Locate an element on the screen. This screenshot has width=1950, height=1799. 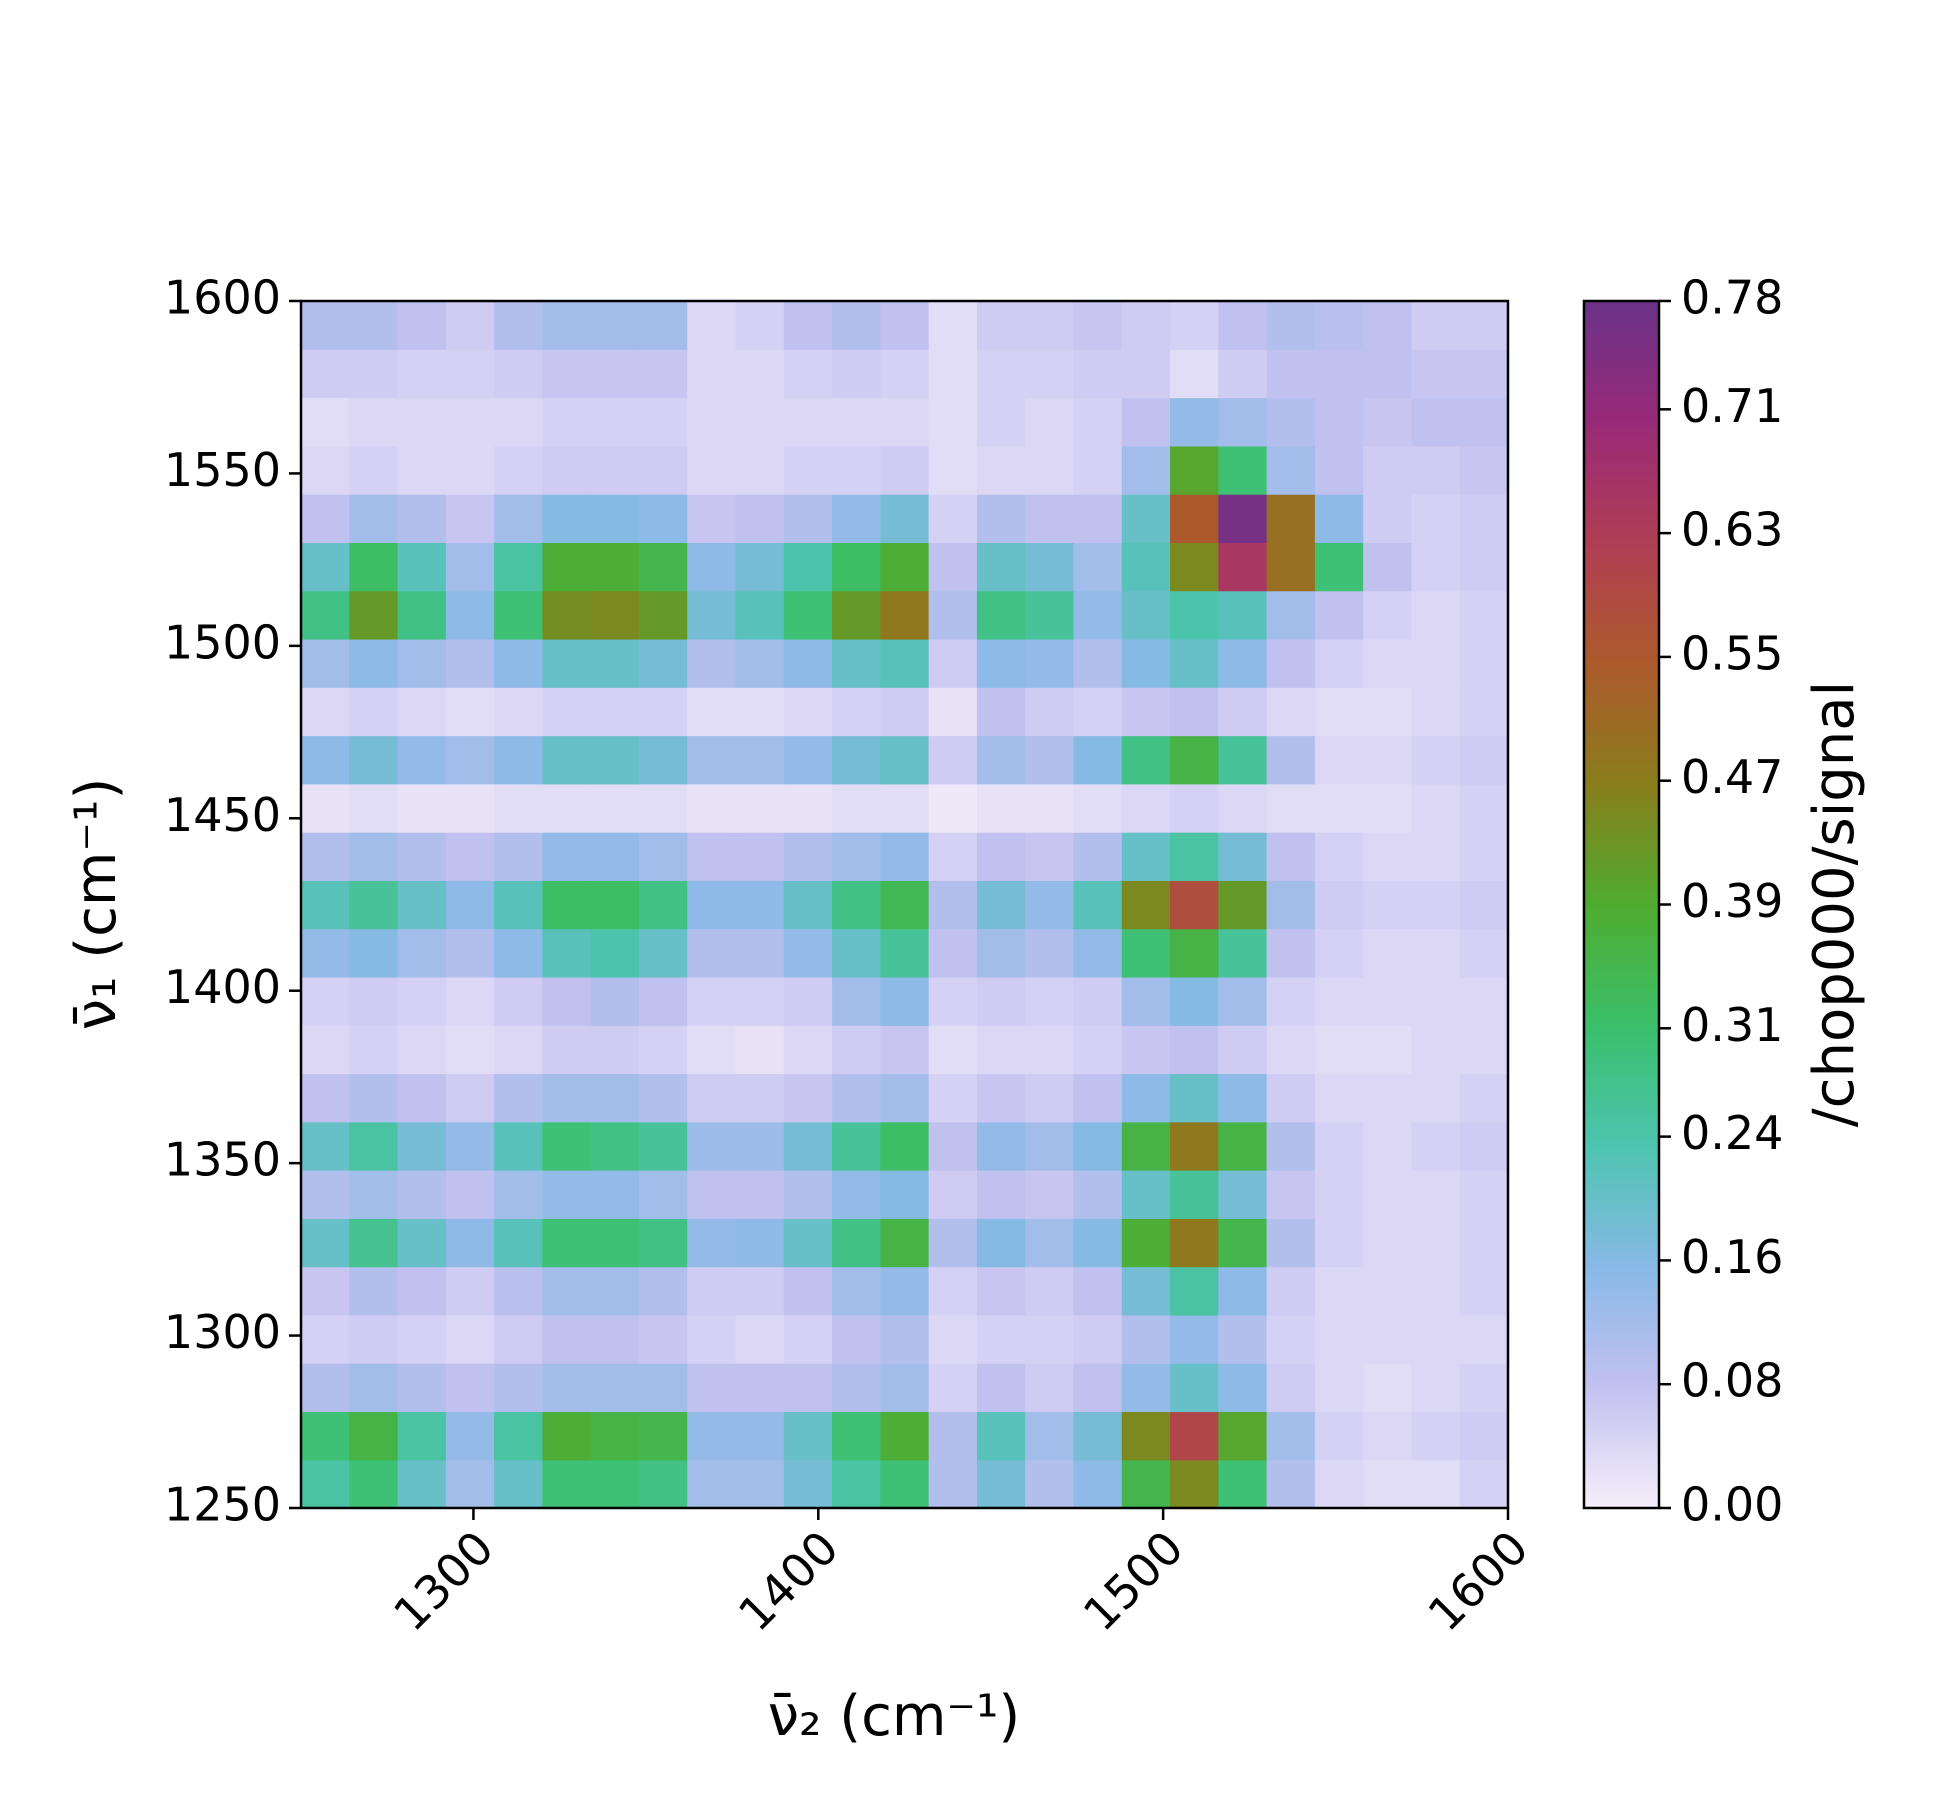
x-tick-label: 1400 is located at coordinates (788, 1580).